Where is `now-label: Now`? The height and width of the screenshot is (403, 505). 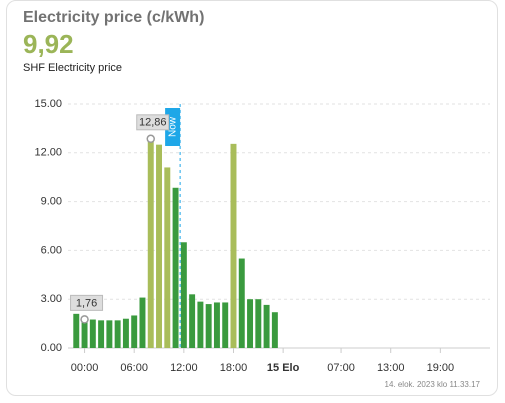
now-label: Now is located at coordinates (172, 126).